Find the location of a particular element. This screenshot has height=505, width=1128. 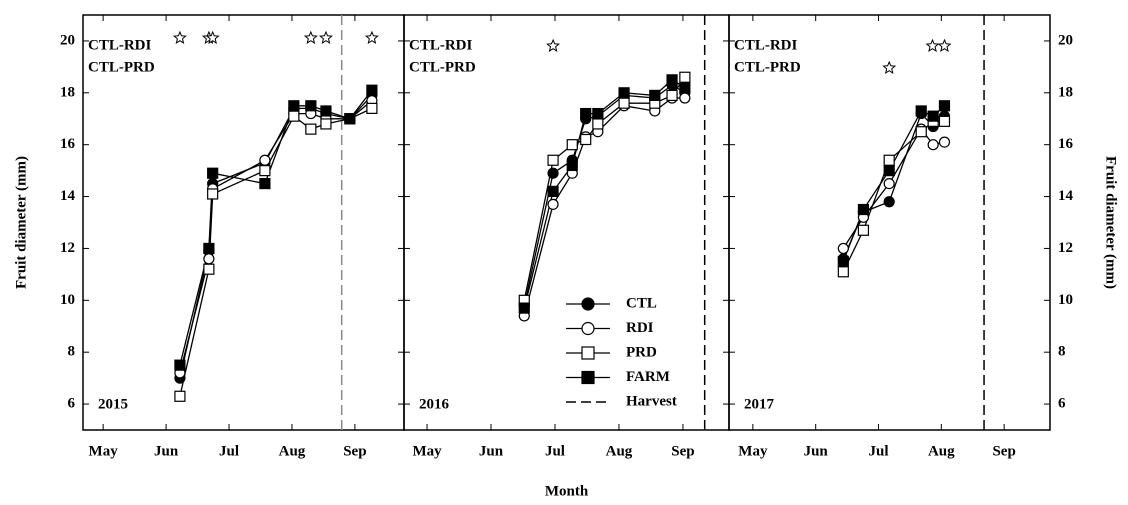

y2-tick-label: 18 is located at coordinates (1065, 92).